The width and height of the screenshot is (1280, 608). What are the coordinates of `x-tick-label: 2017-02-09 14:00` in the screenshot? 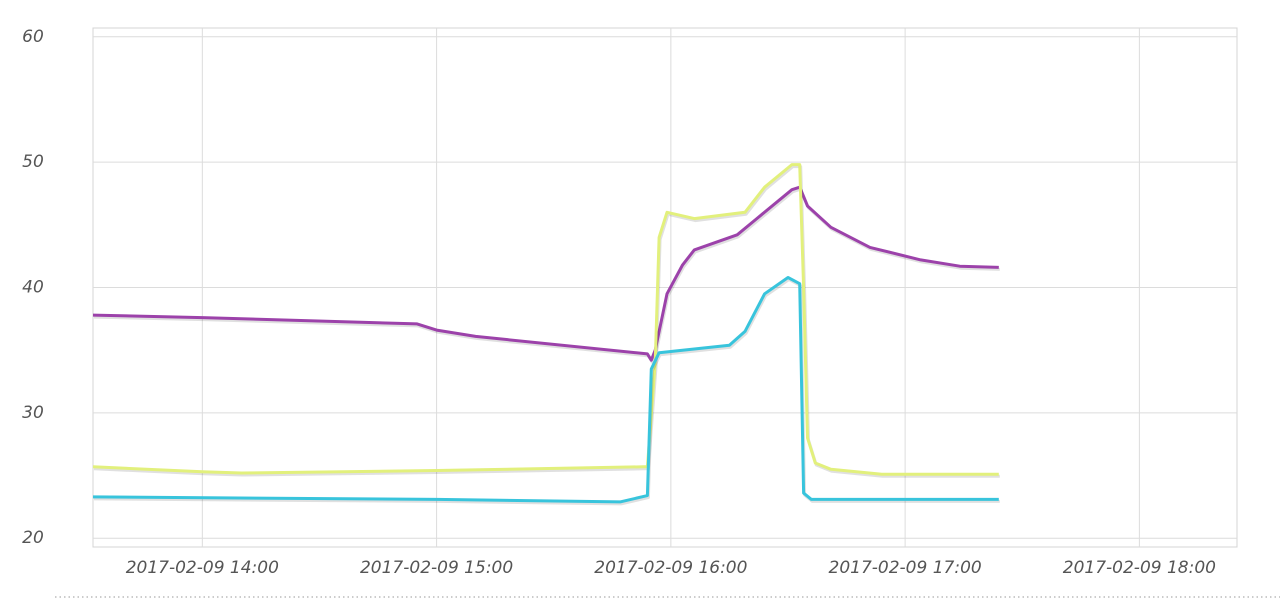 It's located at (202, 568).